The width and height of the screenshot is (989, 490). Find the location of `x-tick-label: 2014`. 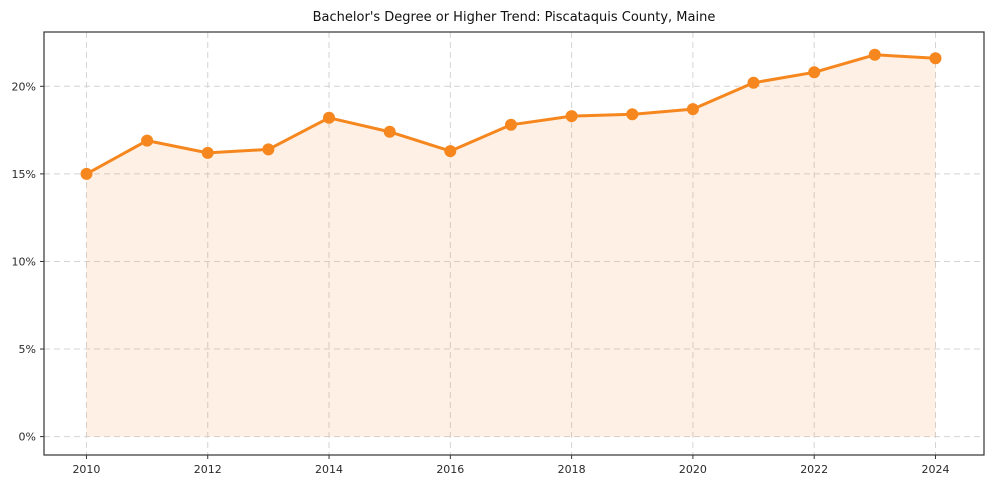

x-tick-label: 2014 is located at coordinates (329, 469).